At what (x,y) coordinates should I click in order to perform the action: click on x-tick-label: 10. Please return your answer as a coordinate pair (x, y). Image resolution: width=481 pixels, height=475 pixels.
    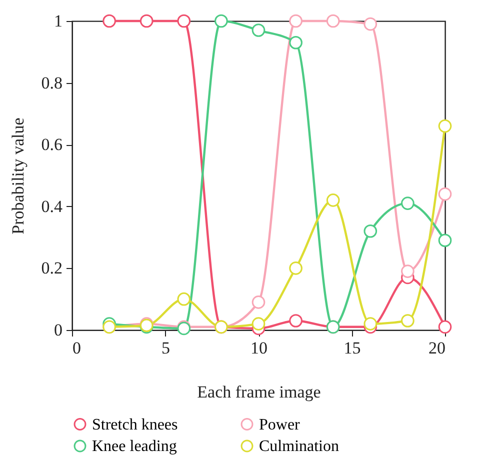
    Looking at the image, I should click on (259, 348).